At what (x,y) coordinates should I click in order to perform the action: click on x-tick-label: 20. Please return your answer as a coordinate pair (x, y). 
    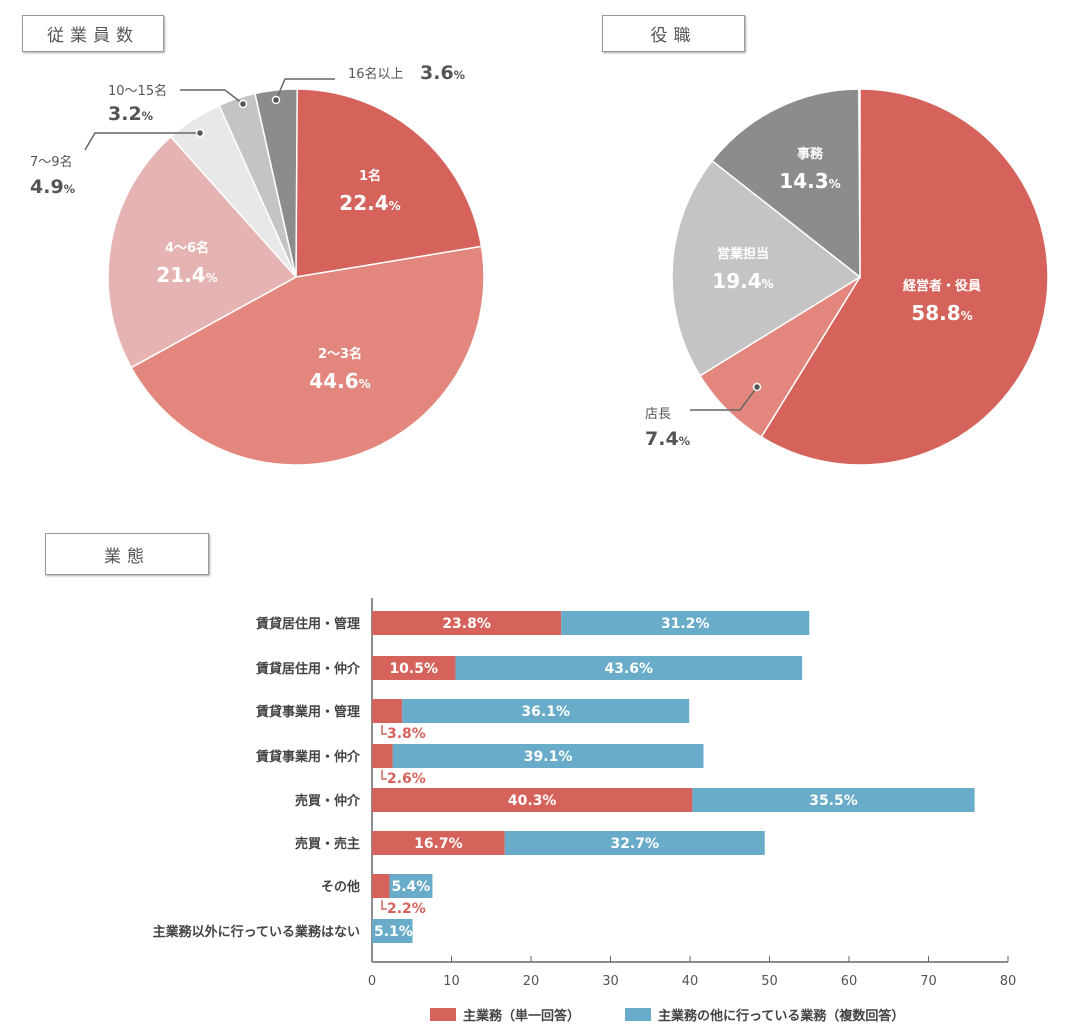
    Looking at the image, I should click on (531, 981).